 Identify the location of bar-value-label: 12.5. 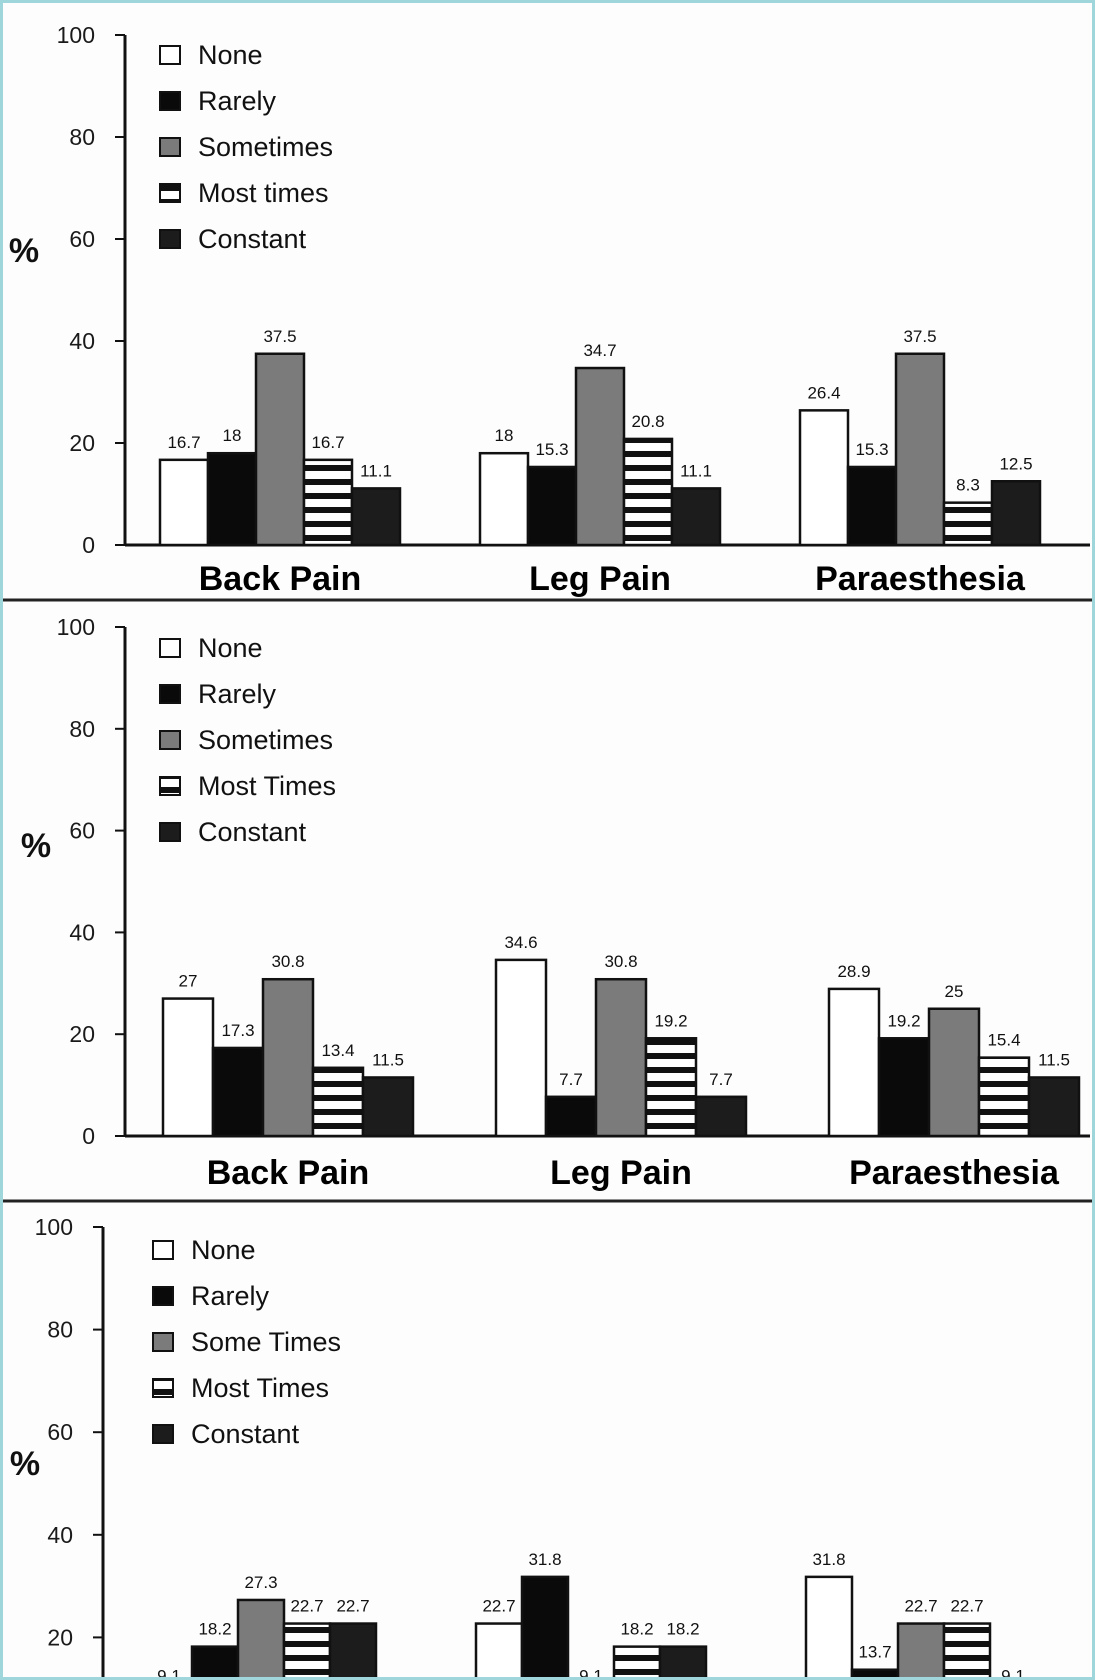
(1015, 463).